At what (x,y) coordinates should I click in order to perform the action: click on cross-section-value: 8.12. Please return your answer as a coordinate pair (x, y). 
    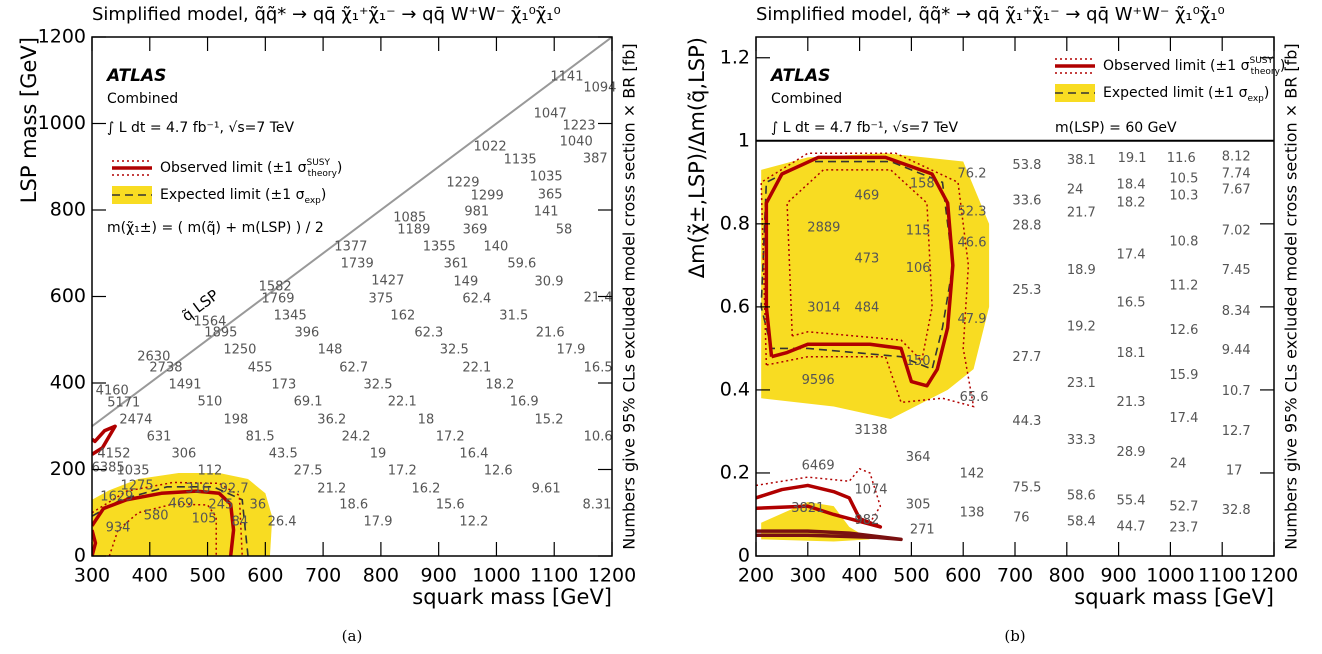
    Looking at the image, I should click on (1236, 156).